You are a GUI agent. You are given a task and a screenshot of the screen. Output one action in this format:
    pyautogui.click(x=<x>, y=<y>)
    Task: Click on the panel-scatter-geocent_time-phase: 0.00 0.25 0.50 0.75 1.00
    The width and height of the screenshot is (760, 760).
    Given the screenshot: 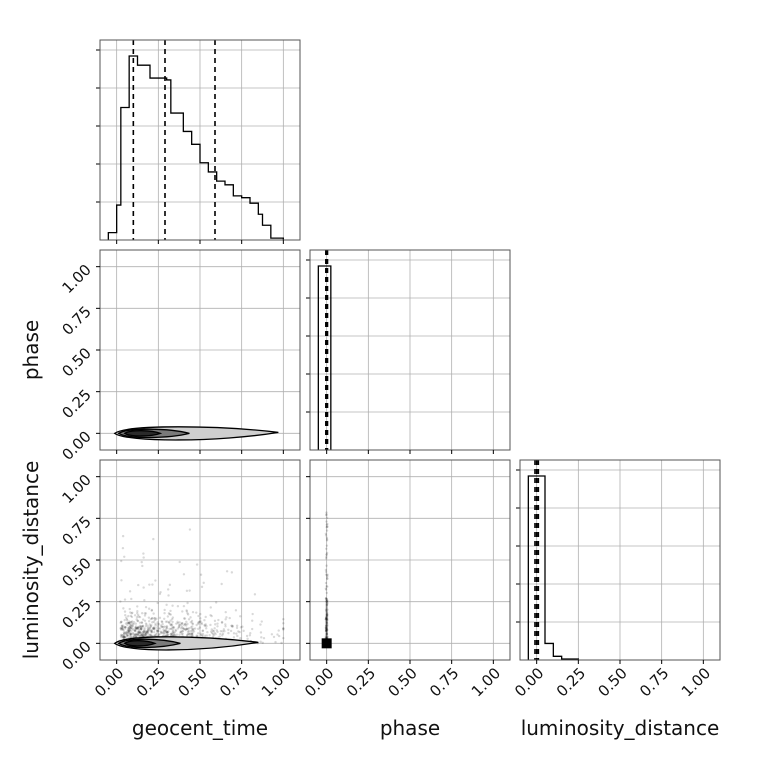 What is the action you would take?
    pyautogui.click(x=179, y=356)
    